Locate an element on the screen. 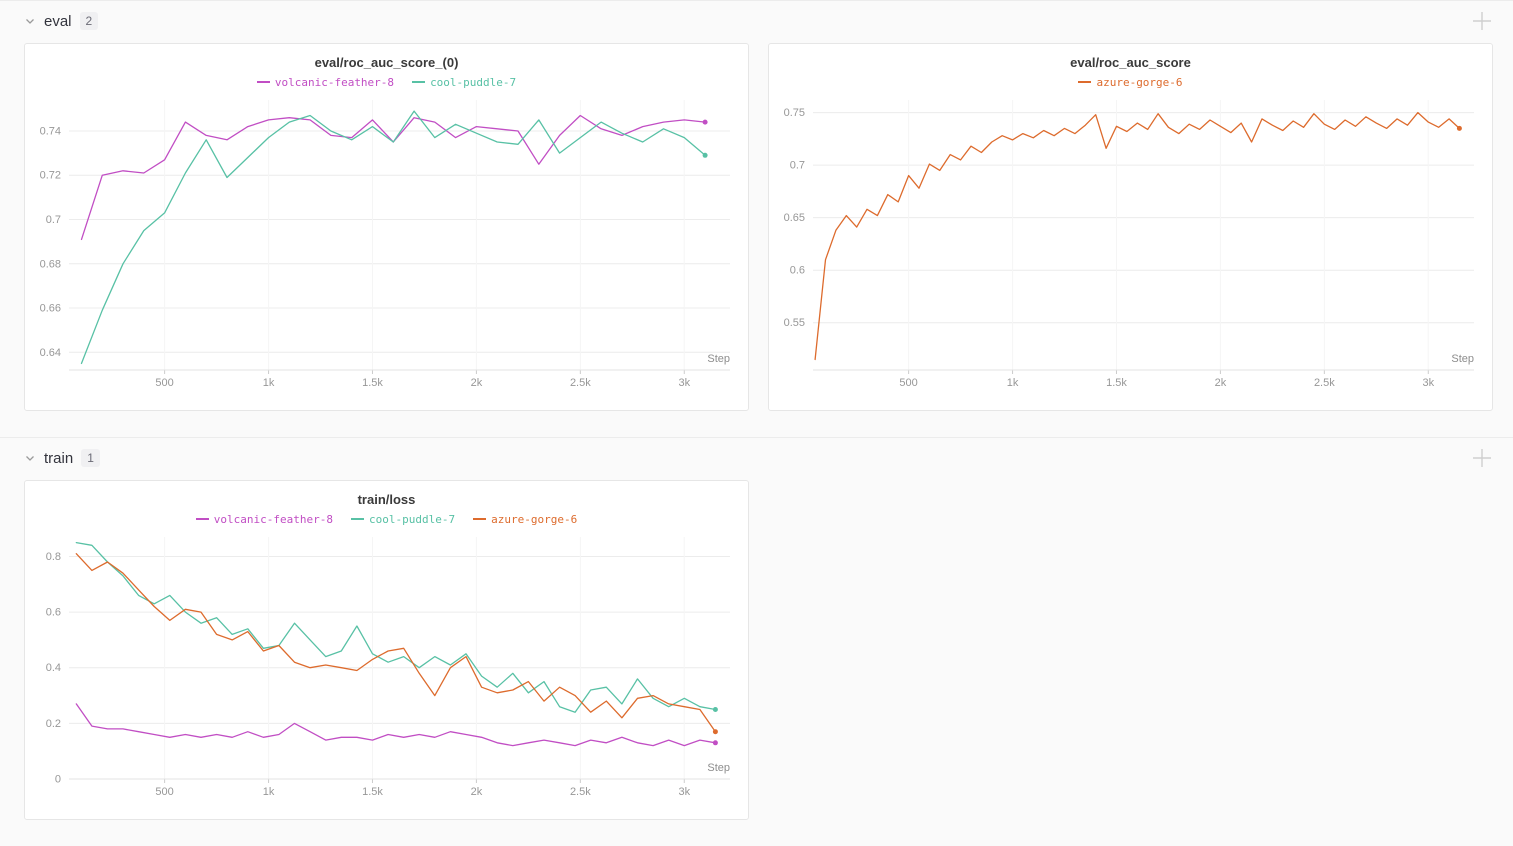 The height and width of the screenshot is (846, 1513). svg-text: 0.55 is located at coordinates (794, 323).